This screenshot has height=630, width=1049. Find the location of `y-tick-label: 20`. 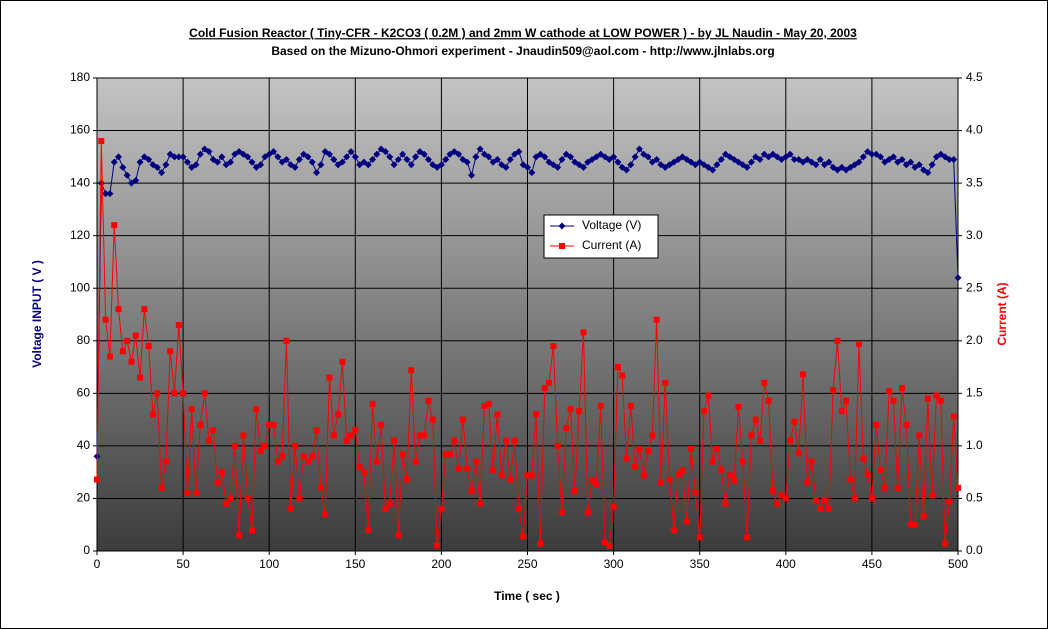

y-tick-label: 20 is located at coordinates (84, 498).